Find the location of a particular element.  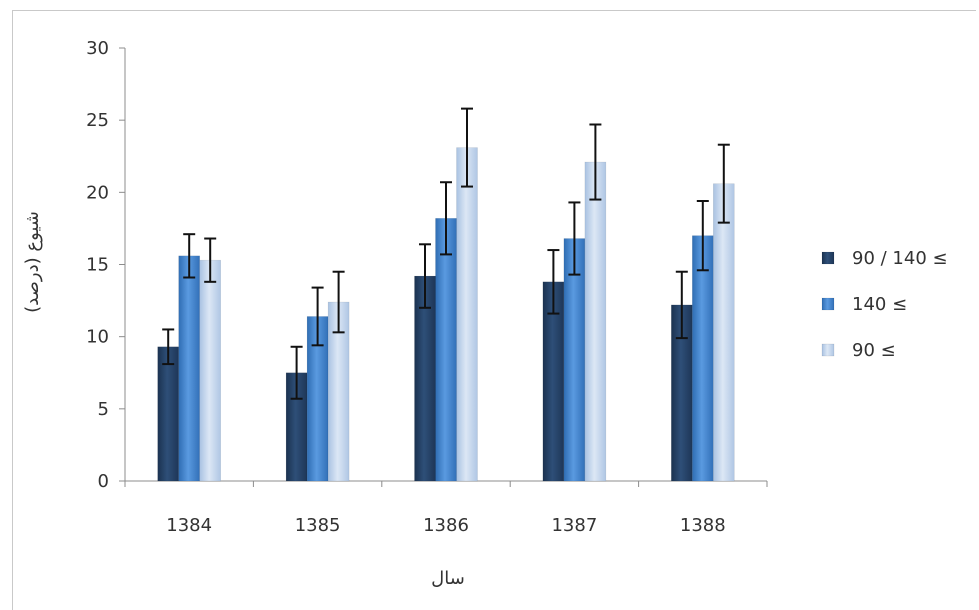

x-ticks: 1384 1385 1386 1387 1388 is located at coordinates (446, 508).